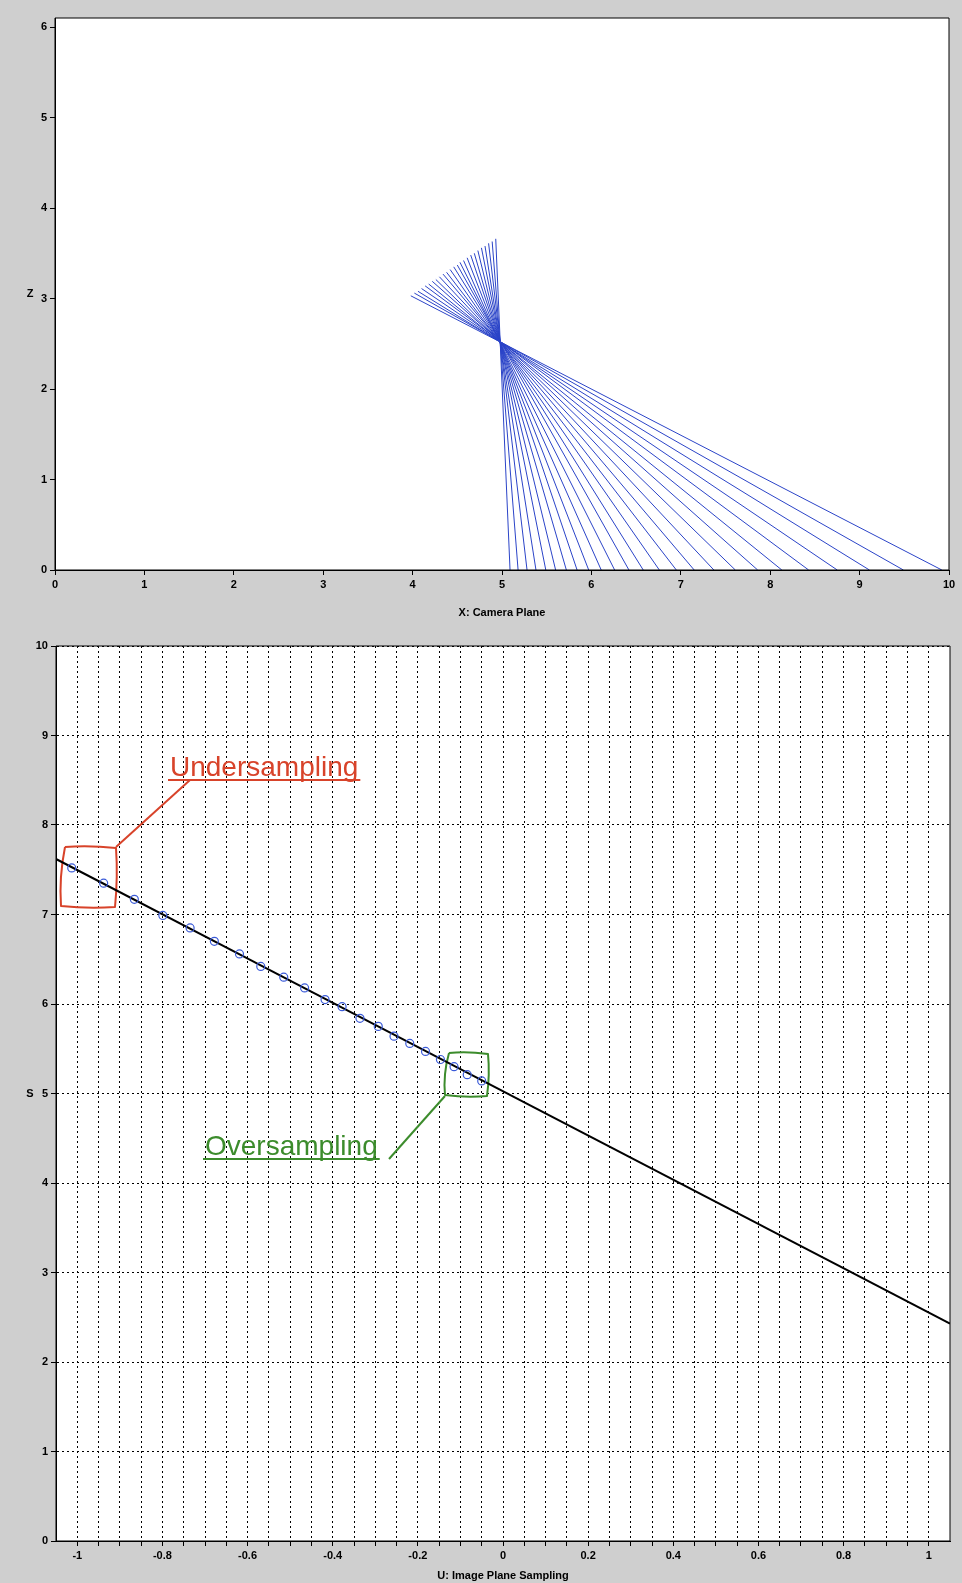 This screenshot has width=962, height=1583. I want to click on y-axis-title: Z, so click(30, 293).